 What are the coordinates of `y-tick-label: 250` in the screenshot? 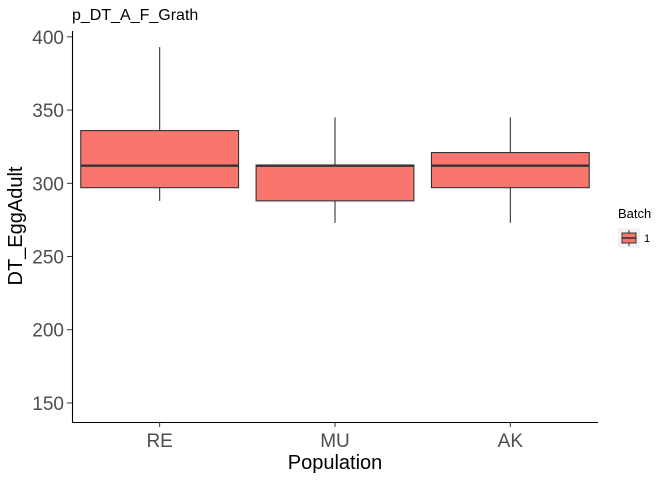 It's located at (48, 258).